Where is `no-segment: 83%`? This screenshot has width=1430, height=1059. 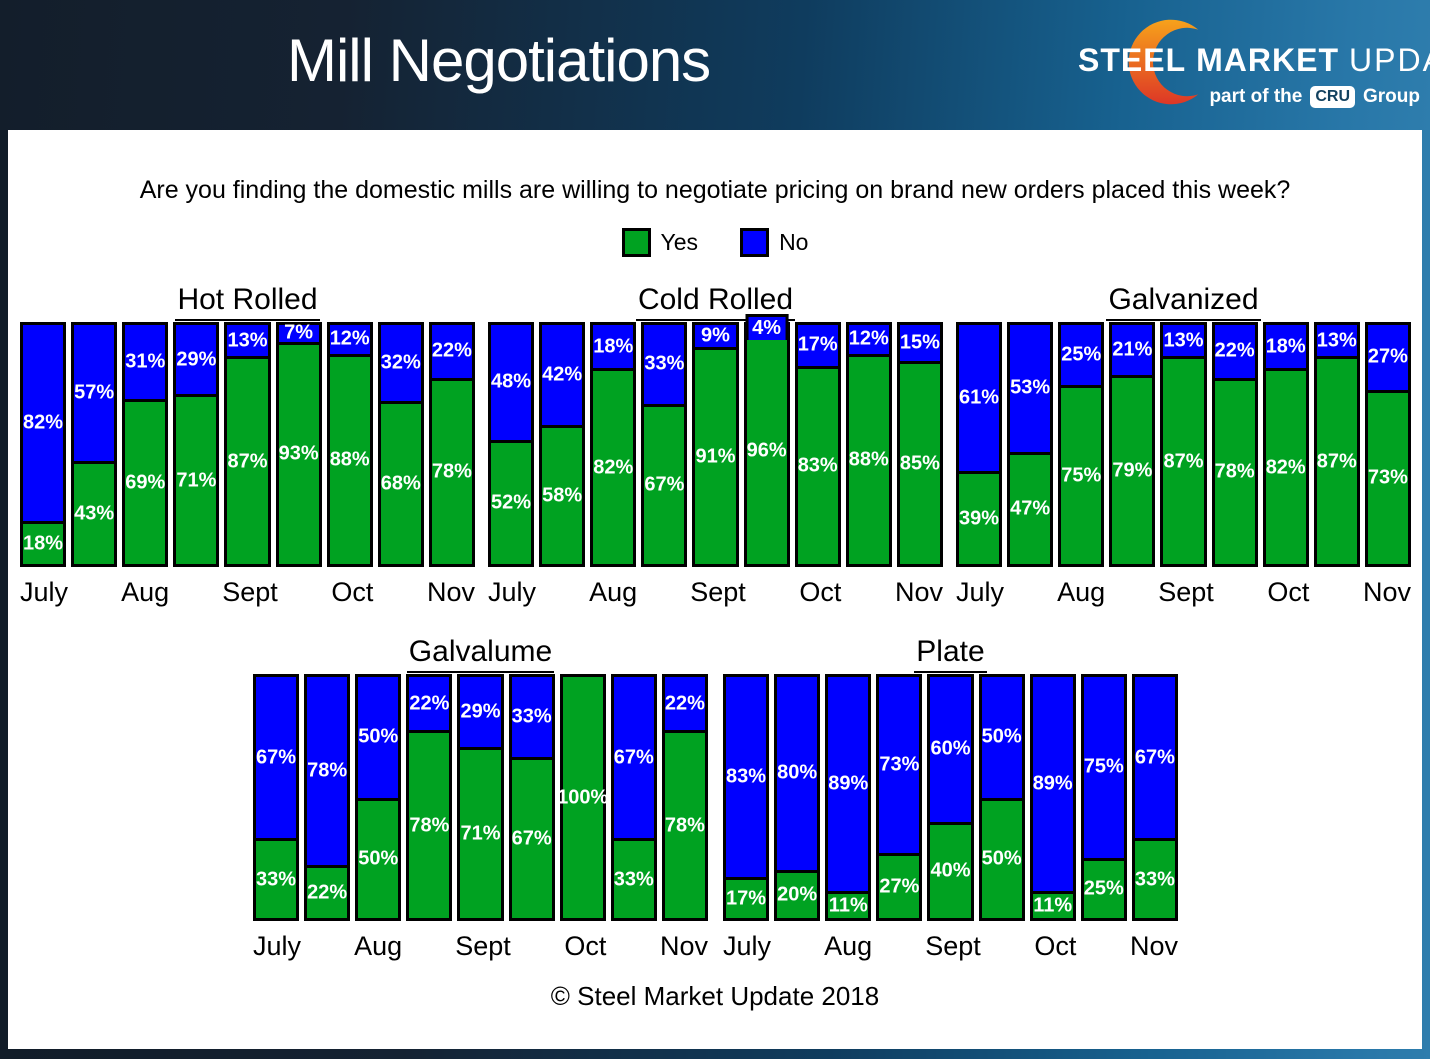
no-segment: 83% is located at coordinates (746, 777).